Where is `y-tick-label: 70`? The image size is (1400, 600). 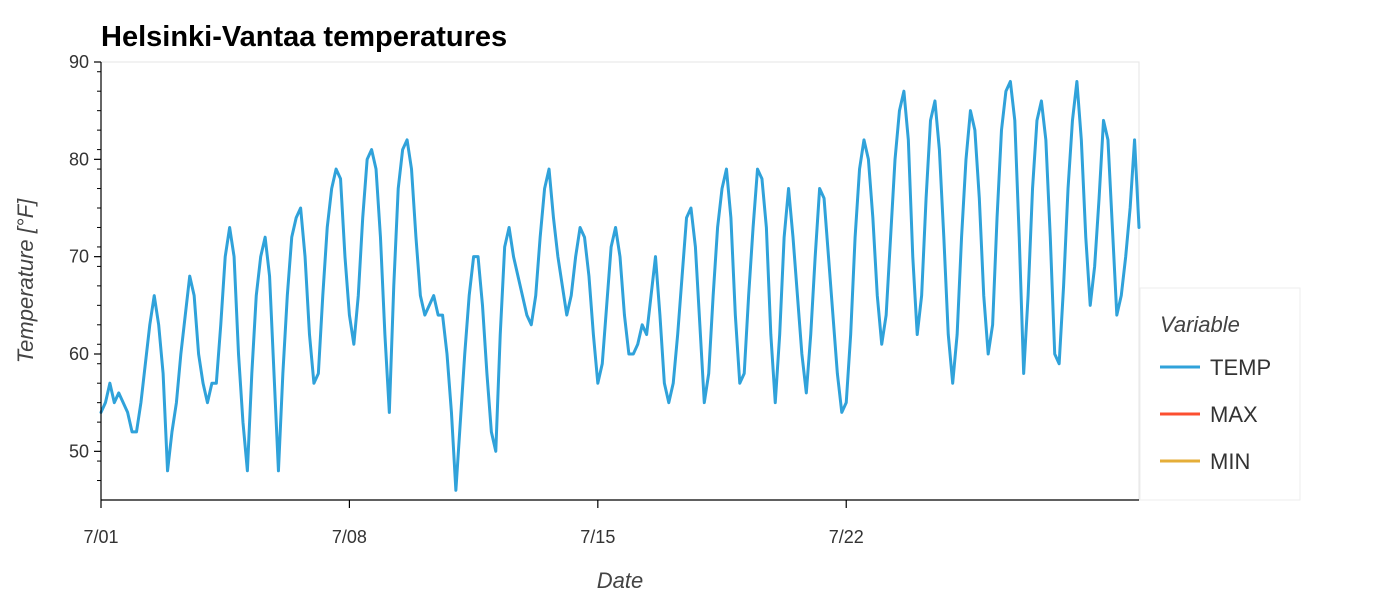 y-tick-label: 70 is located at coordinates (79, 257).